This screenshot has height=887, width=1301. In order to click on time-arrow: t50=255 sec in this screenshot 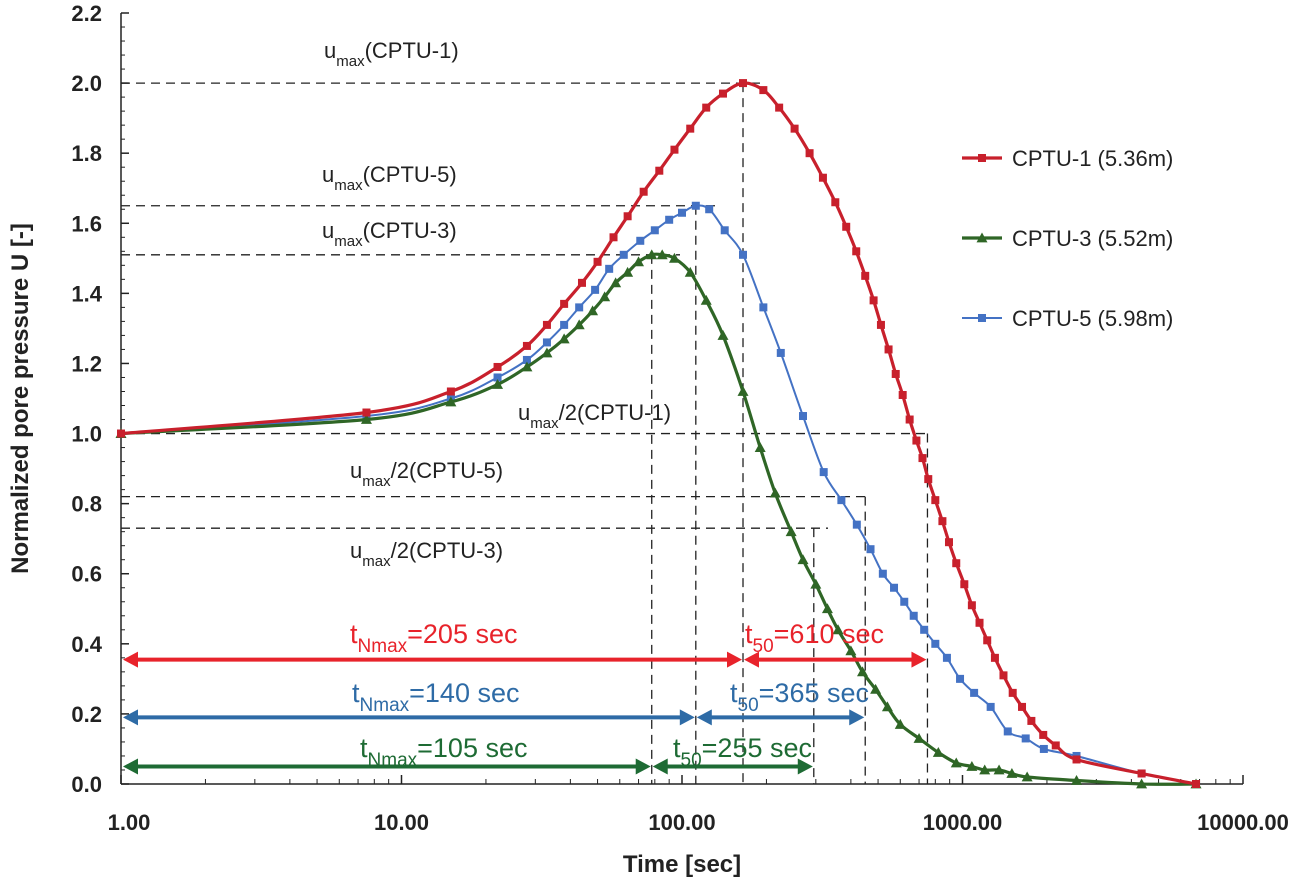, I will do `click(732, 754)`.